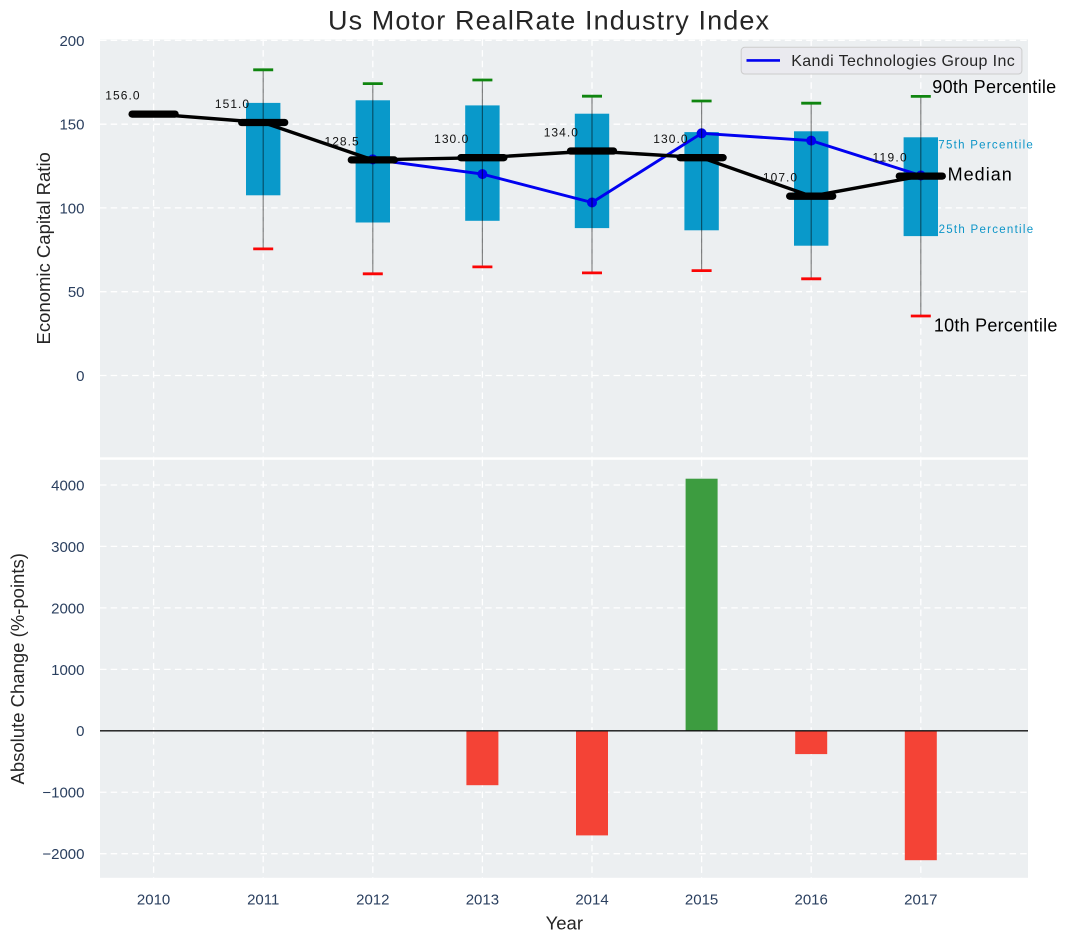 This screenshot has width=1067, height=942. What do you see at coordinates (232, 104) in the screenshot?
I see `svg-text: 151.0` at bounding box center [232, 104].